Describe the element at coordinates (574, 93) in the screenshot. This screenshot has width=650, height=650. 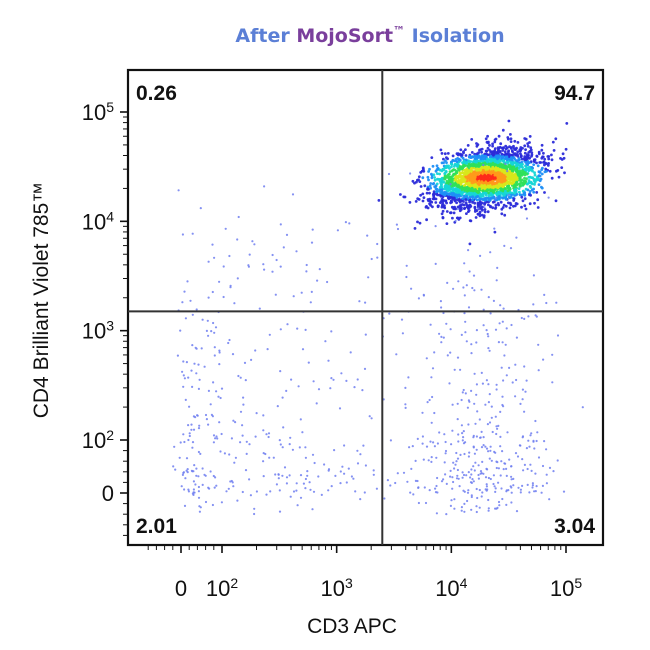
I see `quadrant-percent-top-right: 94.7` at that location.